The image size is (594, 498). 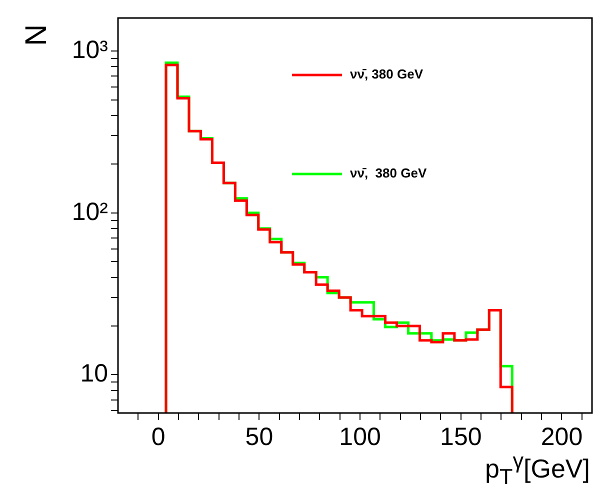 I want to click on x-axis-title: p$_{T}$$^{γ}$[GeV], so click(x=537, y=468).